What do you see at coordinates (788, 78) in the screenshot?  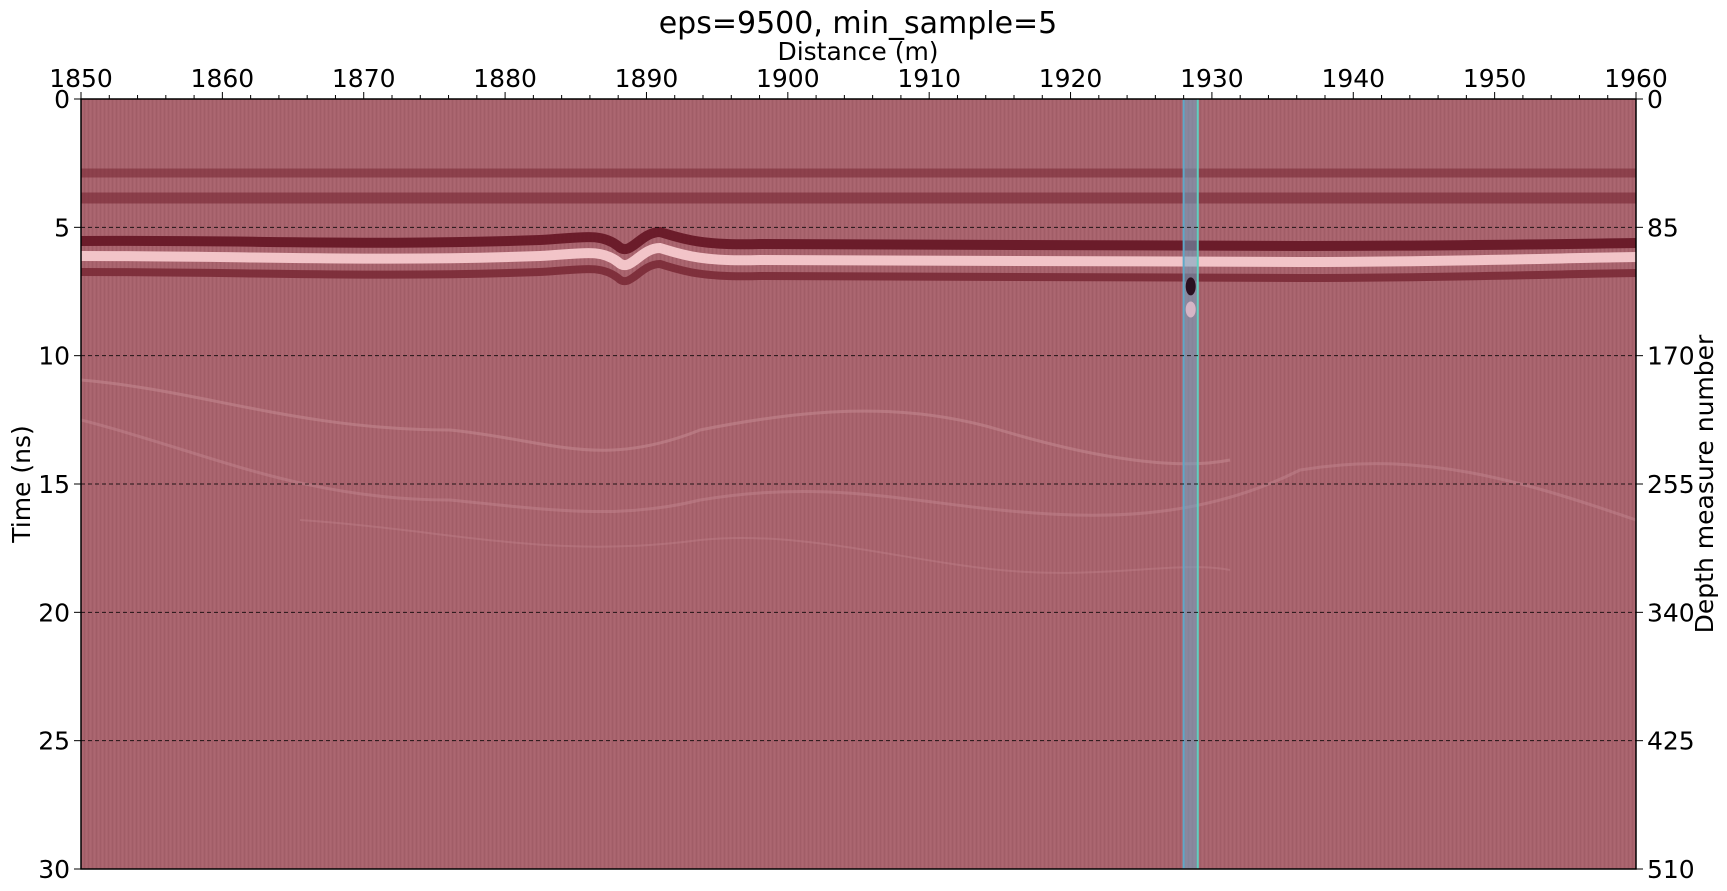 I see `x-tick-label: 1900` at bounding box center [788, 78].